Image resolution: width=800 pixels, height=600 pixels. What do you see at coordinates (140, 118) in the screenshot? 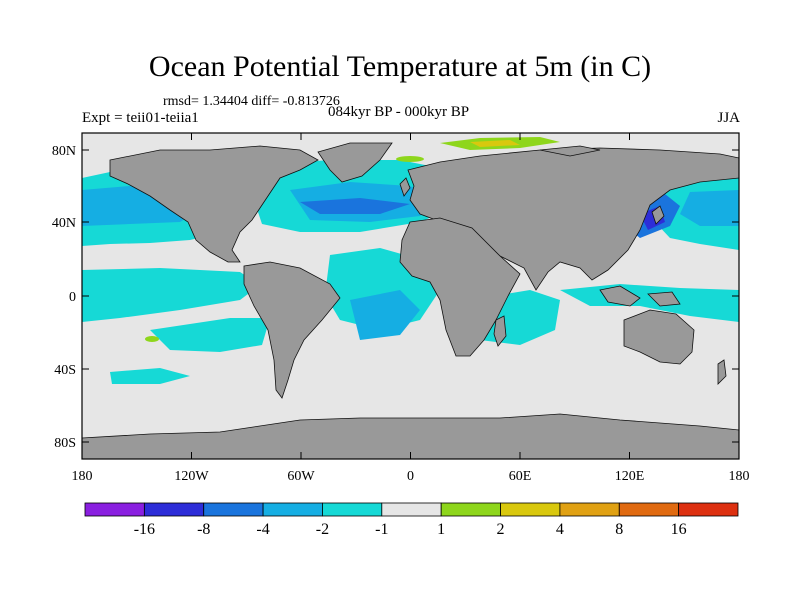
I see `experiment-label: Expt = teii01-teiia1` at bounding box center [140, 118].